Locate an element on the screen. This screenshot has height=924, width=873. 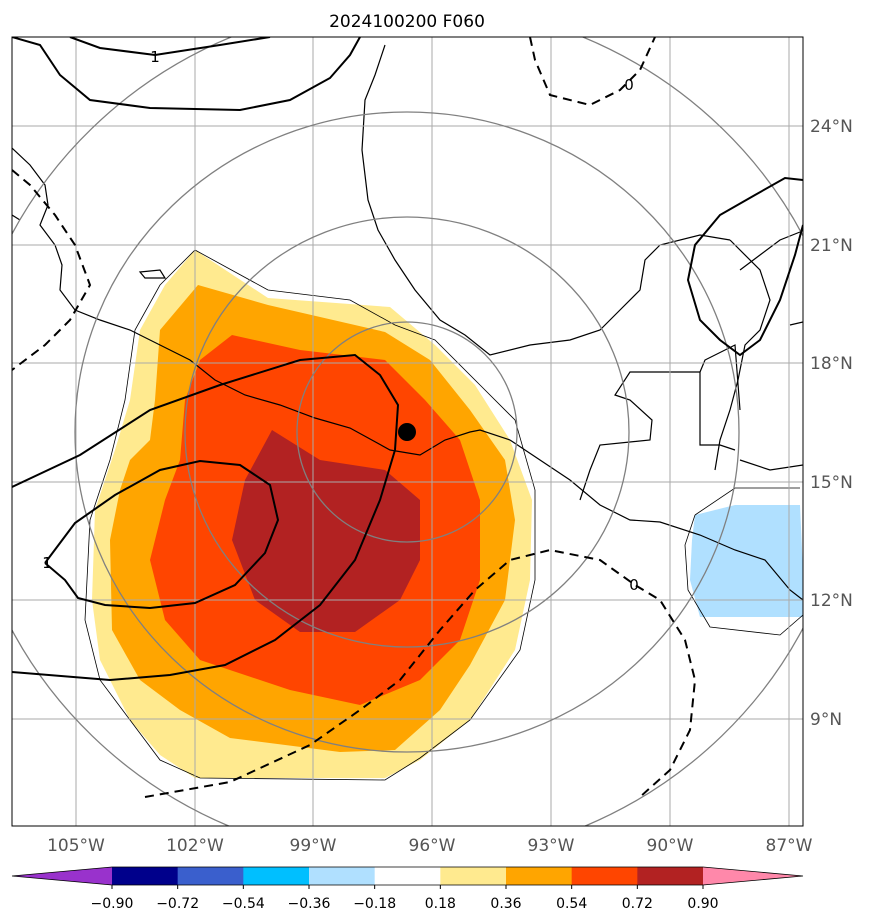
coastline-cuba is located at coordinates (771, 278).